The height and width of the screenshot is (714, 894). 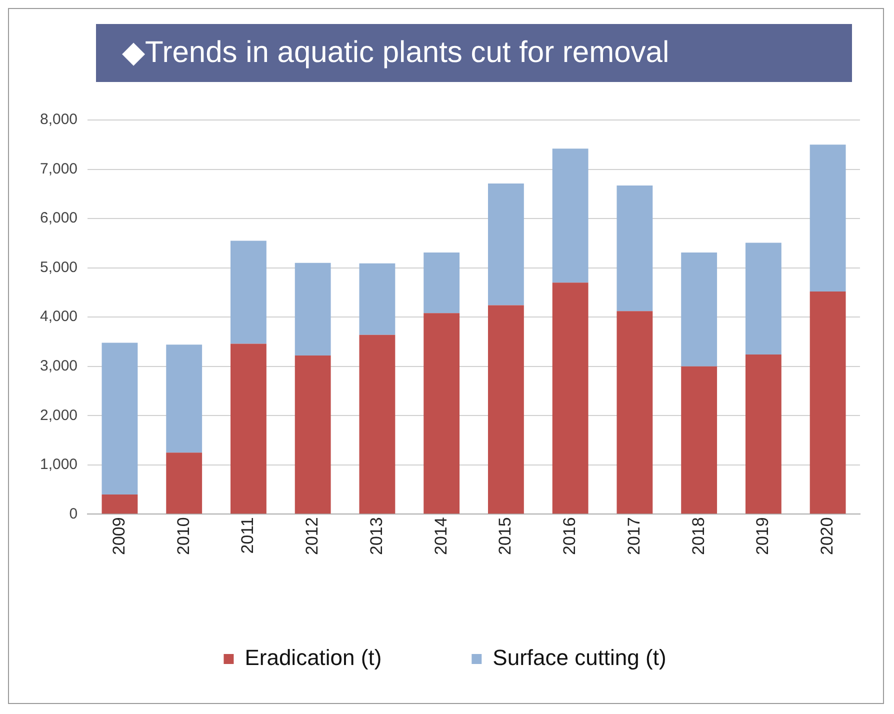 What do you see at coordinates (59, 119) in the screenshot?
I see `y-tick-label: 8,000` at bounding box center [59, 119].